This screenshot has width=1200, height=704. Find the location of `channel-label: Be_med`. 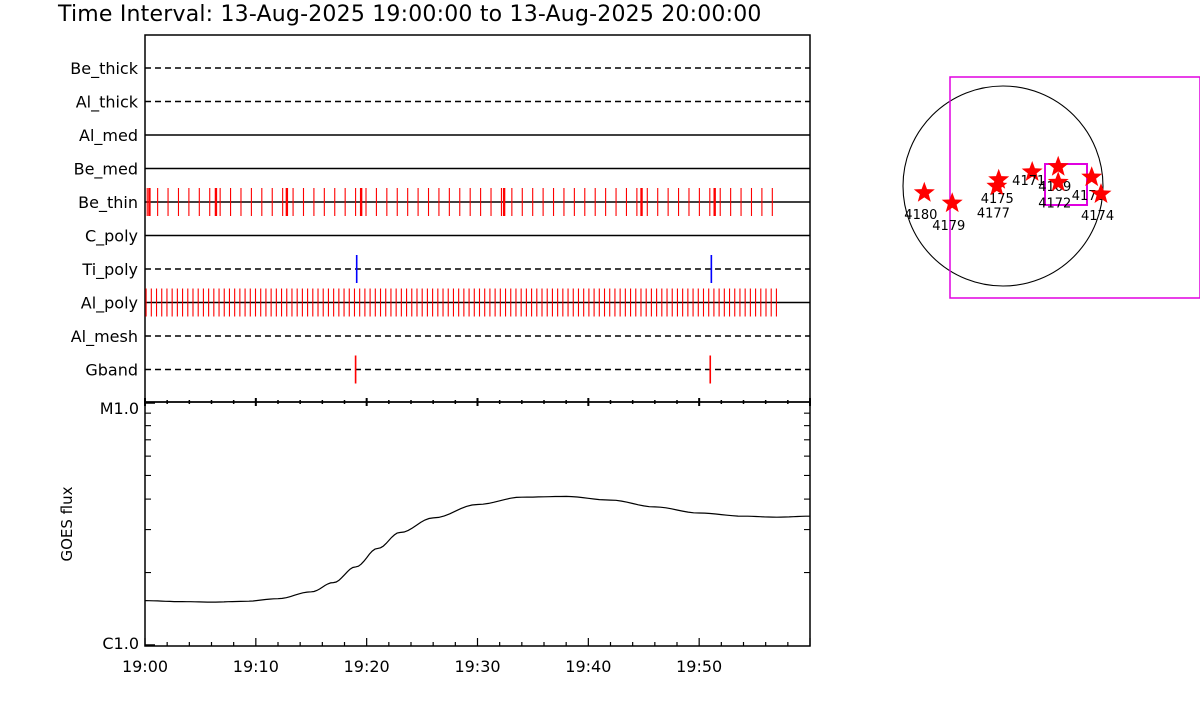

channel-label: Be_med is located at coordinates (106, 170).